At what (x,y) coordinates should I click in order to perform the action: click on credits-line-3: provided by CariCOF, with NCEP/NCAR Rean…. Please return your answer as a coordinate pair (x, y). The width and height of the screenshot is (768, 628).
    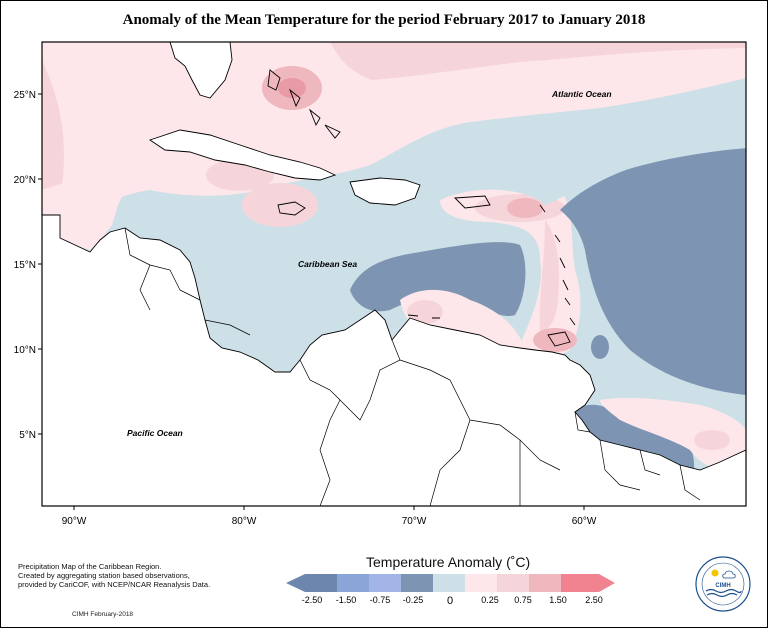
    Looking at the image, I should click on (114, 584).